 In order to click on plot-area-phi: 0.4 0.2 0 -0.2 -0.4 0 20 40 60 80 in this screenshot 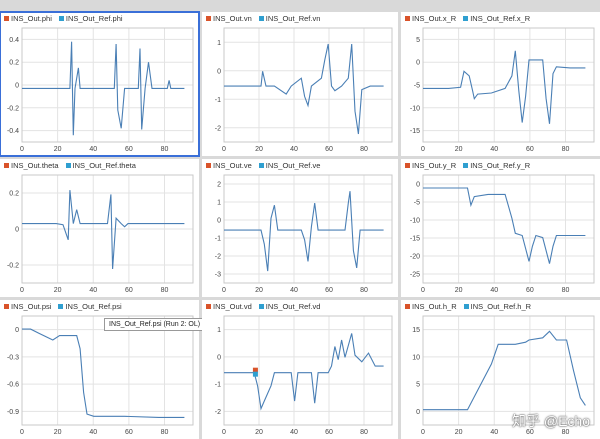, I will do `click(99, 84)`.